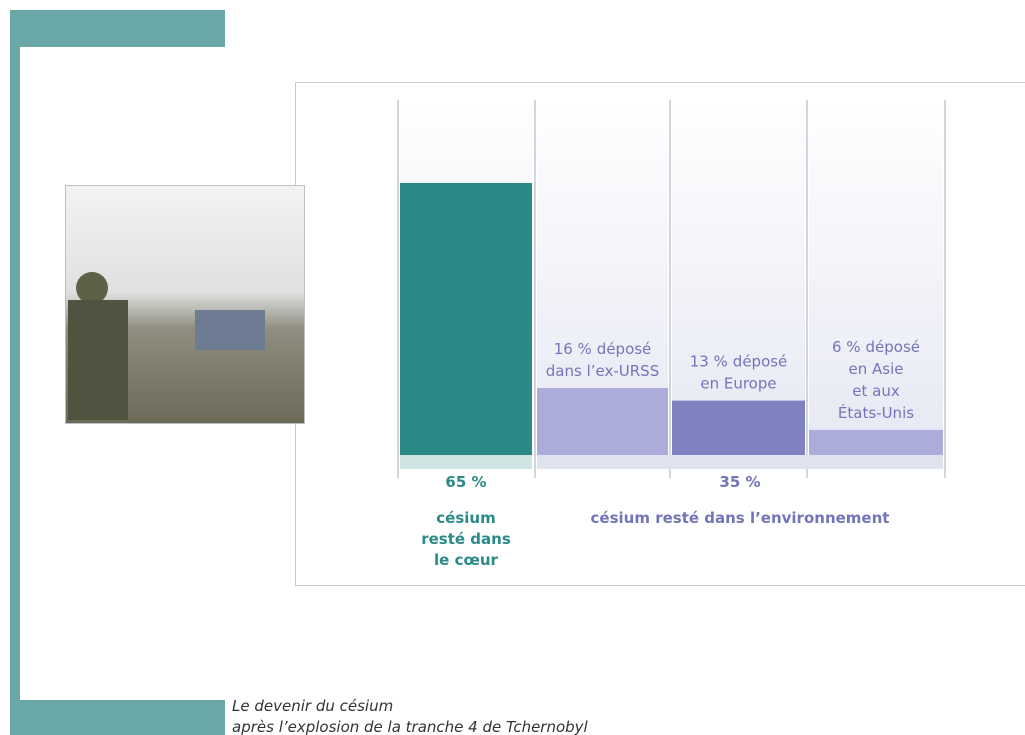  What do you see at coordinates (740, 518) in the screenshot?
I see `group-label: césium resté dans l’environnement` at bounding box center [740, 518].